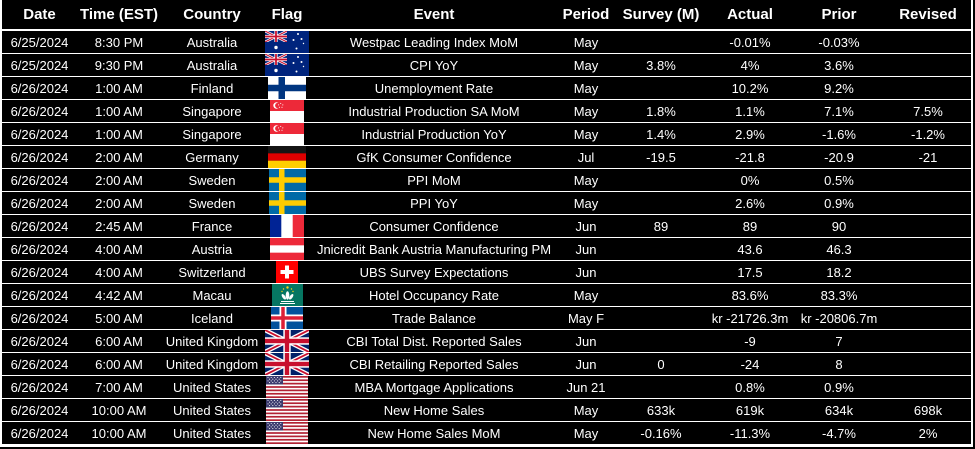  What do you see at coordinates (928, 410) in the screenshot?
I see `revised-cell: 698k` at bounding box center [928, 410].